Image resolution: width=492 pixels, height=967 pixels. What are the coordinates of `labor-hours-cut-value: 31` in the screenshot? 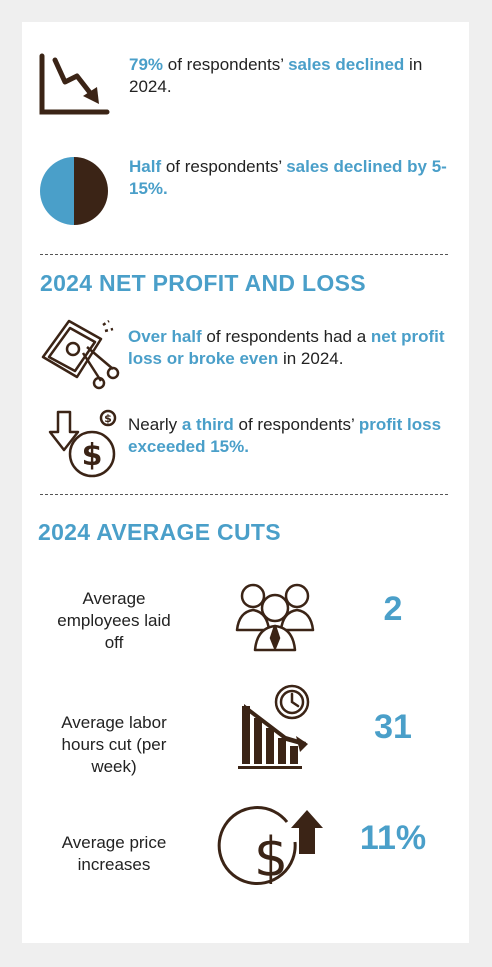 It's located at (393, 727).